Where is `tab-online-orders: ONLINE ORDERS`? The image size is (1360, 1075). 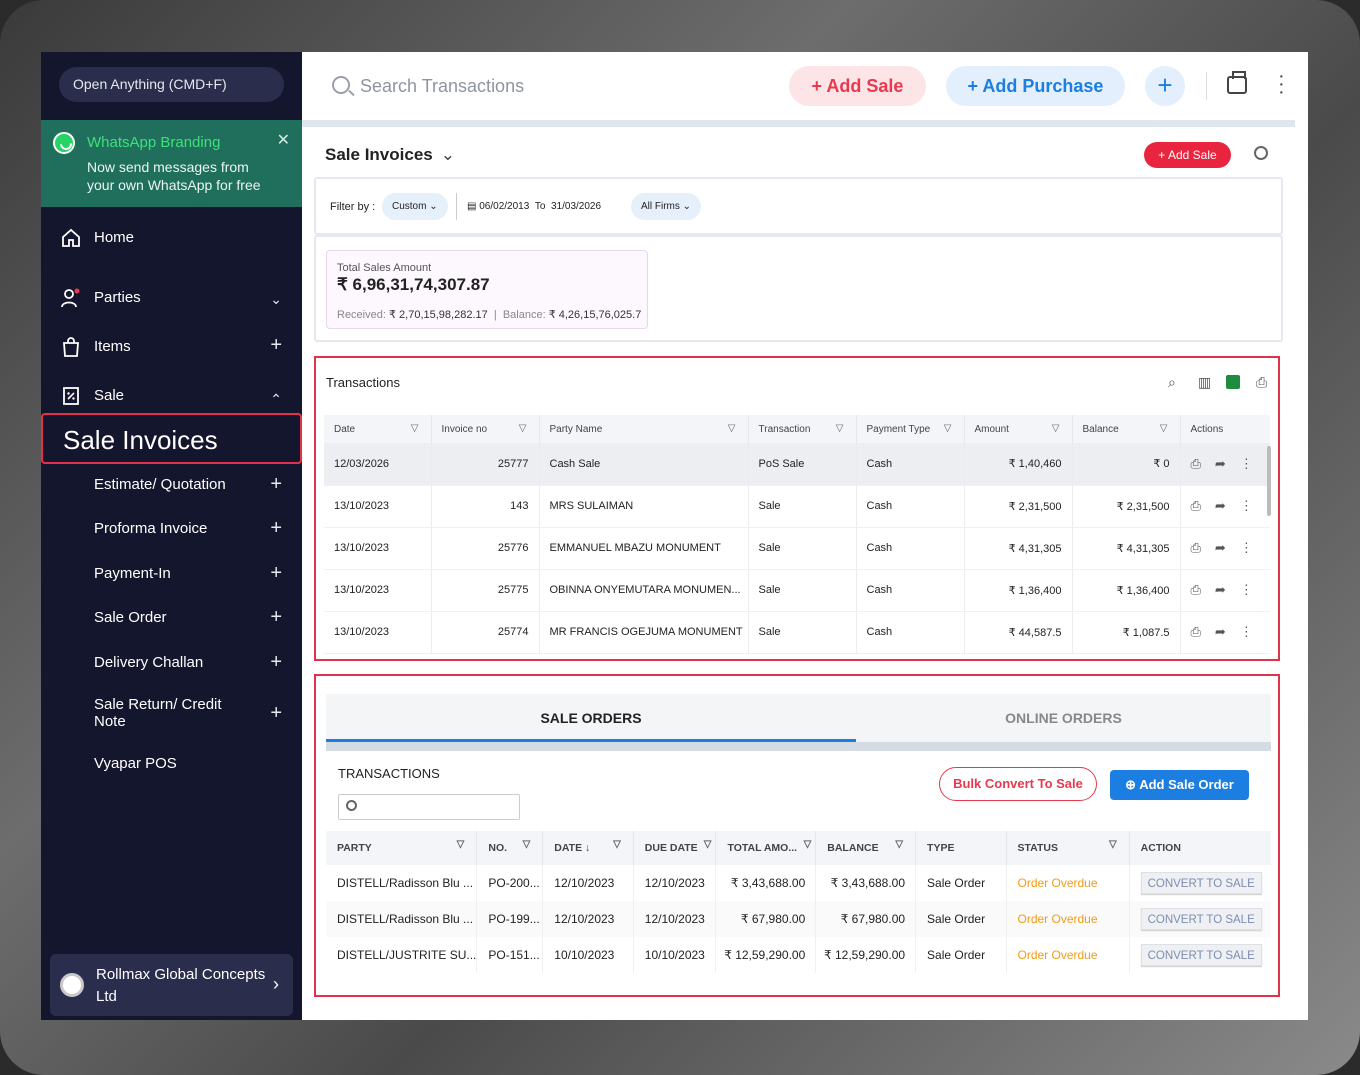 tab-online-orders: ONLINE ORDERS is located at coordinates (1063, 718).